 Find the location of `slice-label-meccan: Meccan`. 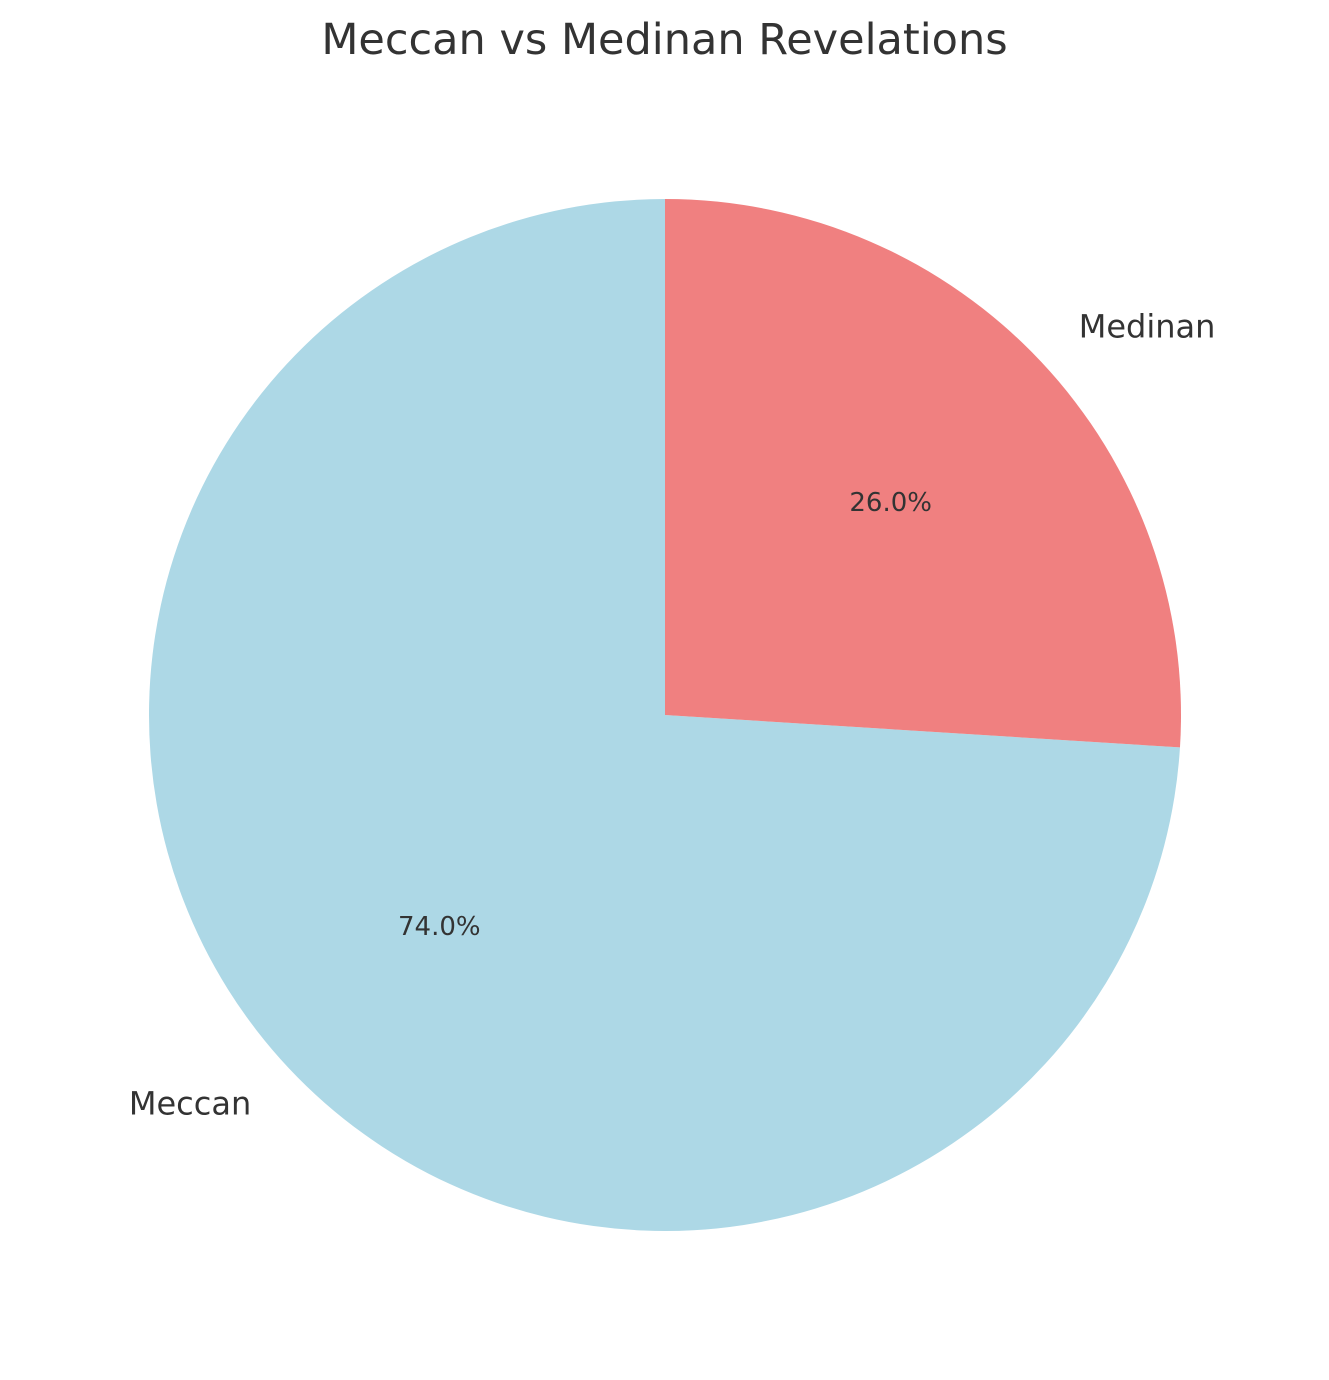

slice-label-meccan: Meccan is located at coordinates (190, 1104).